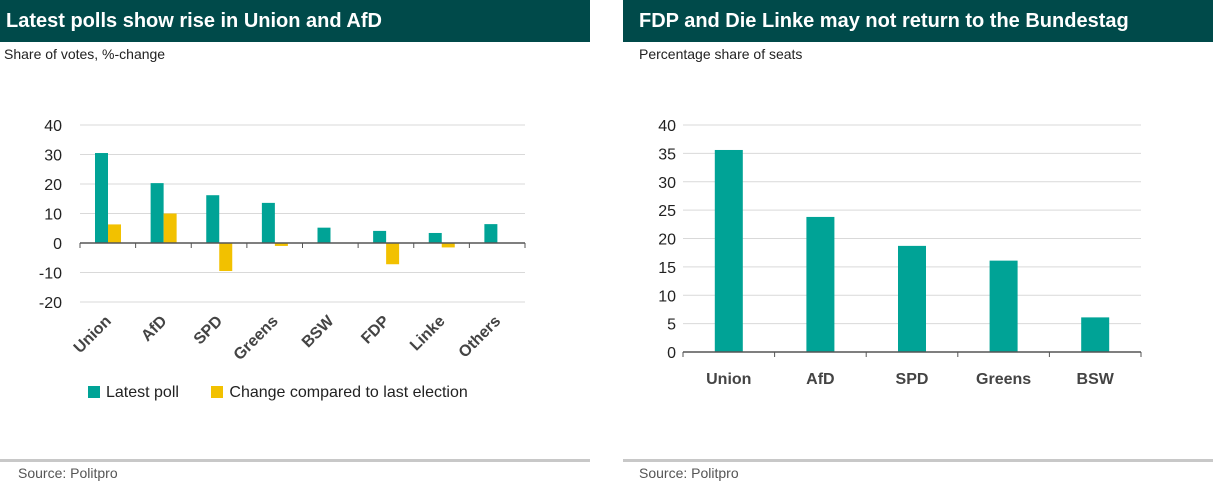 The width and height of the screenshot is (1216, 486). Describe the element at coordinates (728, 250) in the screenshot. I see `bar-union` at that location.